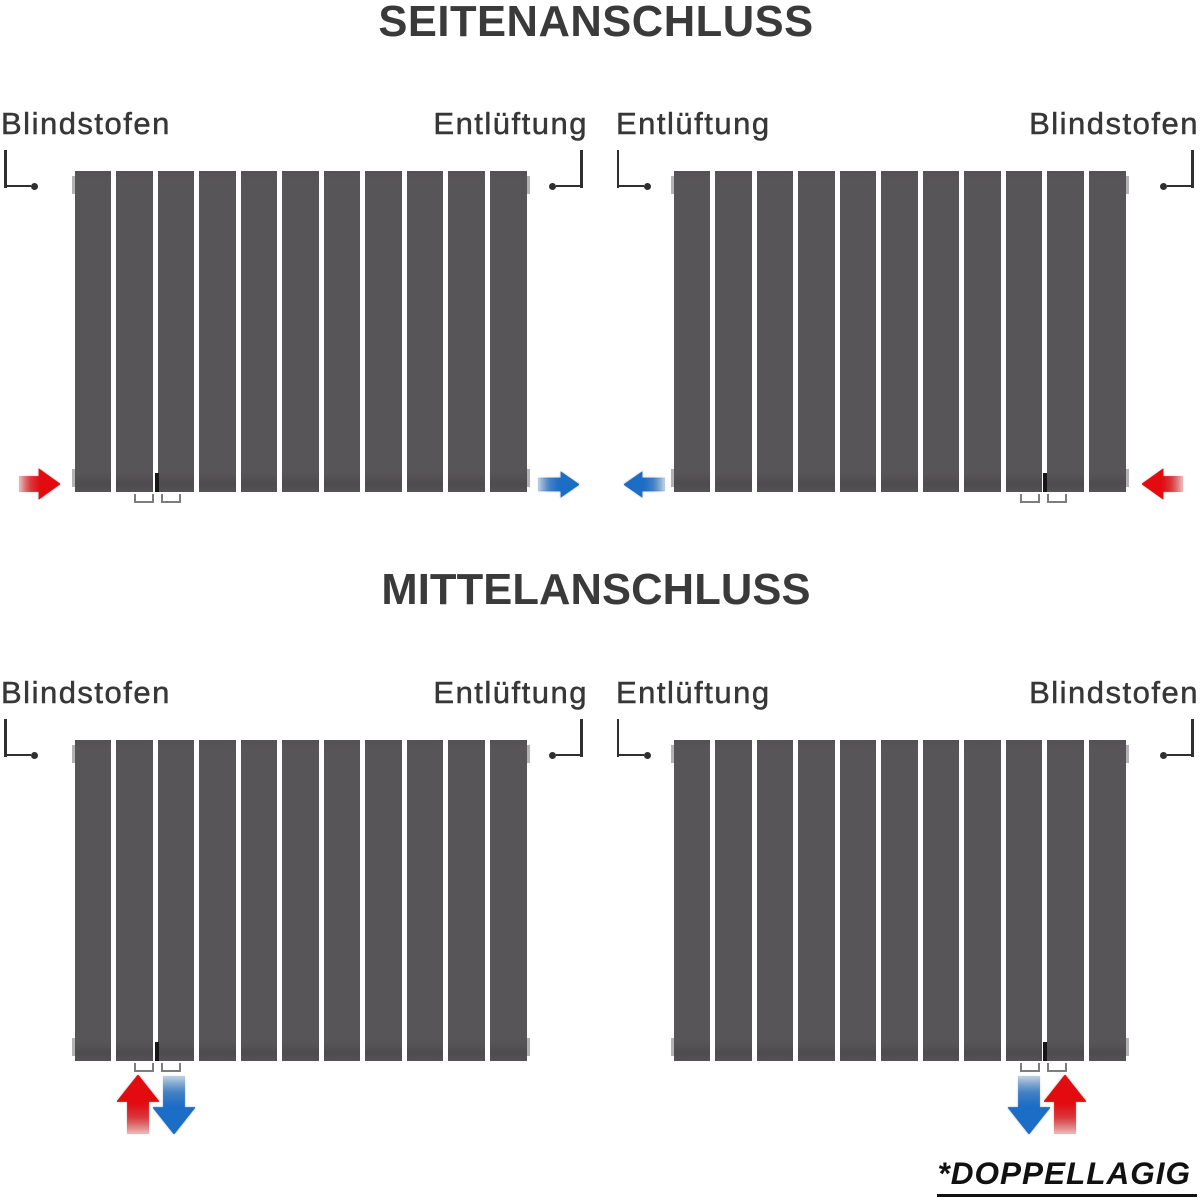  I want to click on section-title-seitenanschluss: SEITENANSCHLUSS, so click(596, 23).